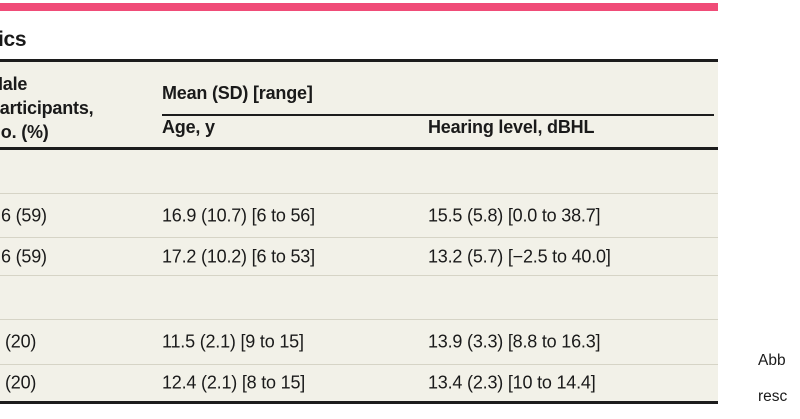  I want to click on cell-hearing-level: 13.9 (3.3) [8.8 to 16.3], so click(514, 341).